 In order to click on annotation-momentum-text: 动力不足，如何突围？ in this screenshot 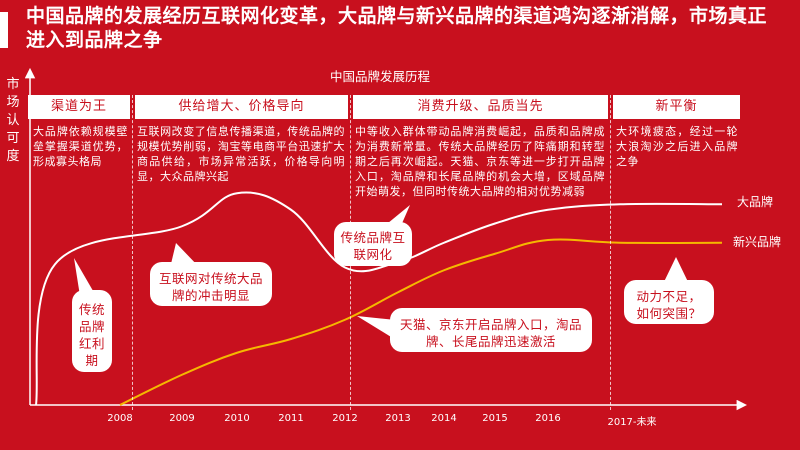, I will do `click(669, 305)`.